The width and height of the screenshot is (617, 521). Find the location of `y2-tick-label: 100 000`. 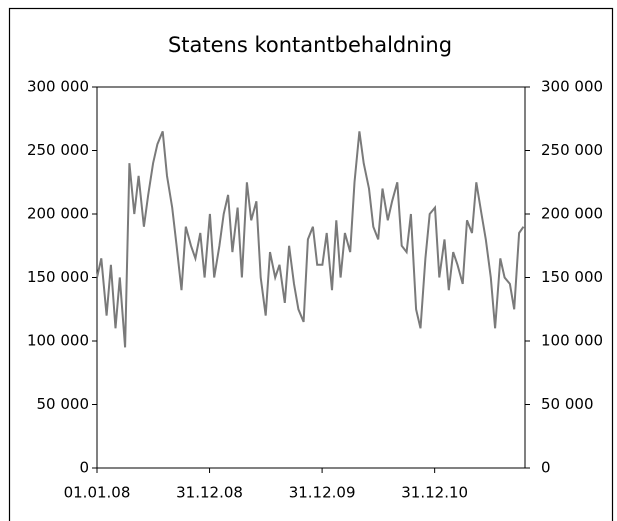

y2-tick-label: 100 000 is located at coordinates (572, 341).